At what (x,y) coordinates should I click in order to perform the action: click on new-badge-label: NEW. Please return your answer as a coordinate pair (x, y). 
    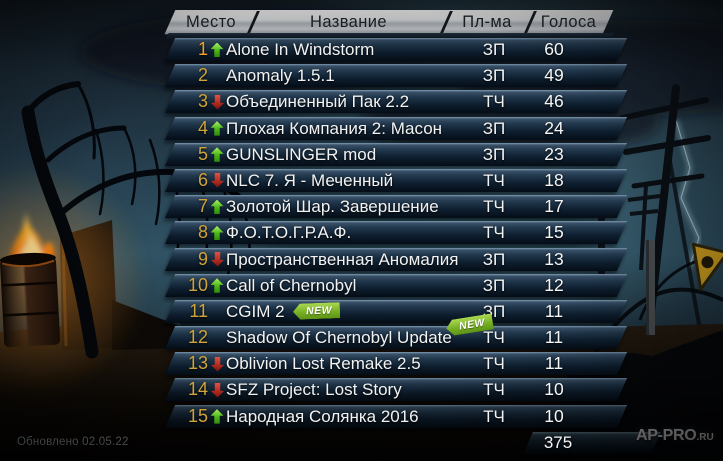
    Looking at the image, I should click on (318, 311).